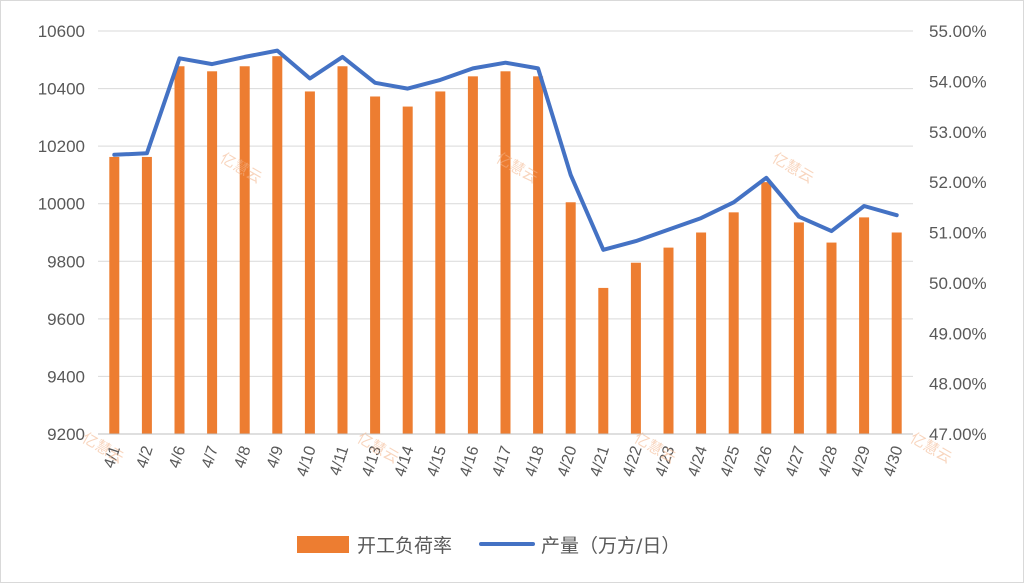  I want to click on x-tick-label: 4/1, so click(112, 457).